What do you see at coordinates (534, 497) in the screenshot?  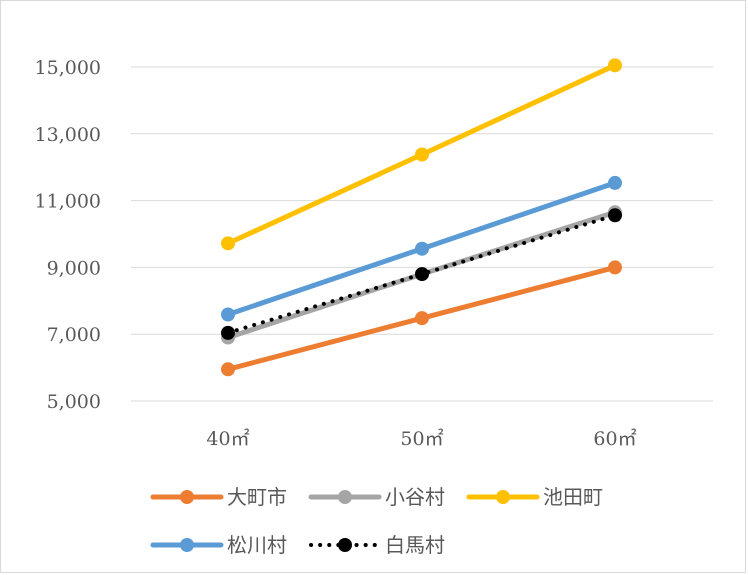 I see `legend-item: 池田町` at bounding box center [534, 497].